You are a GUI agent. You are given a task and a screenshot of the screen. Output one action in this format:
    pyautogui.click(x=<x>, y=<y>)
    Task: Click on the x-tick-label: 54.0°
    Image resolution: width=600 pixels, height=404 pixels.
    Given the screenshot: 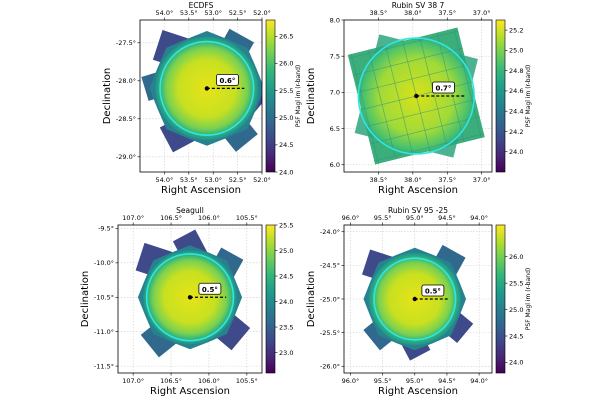 What is the action you would take?
    pyautogui.click(x=165, y=180)
    